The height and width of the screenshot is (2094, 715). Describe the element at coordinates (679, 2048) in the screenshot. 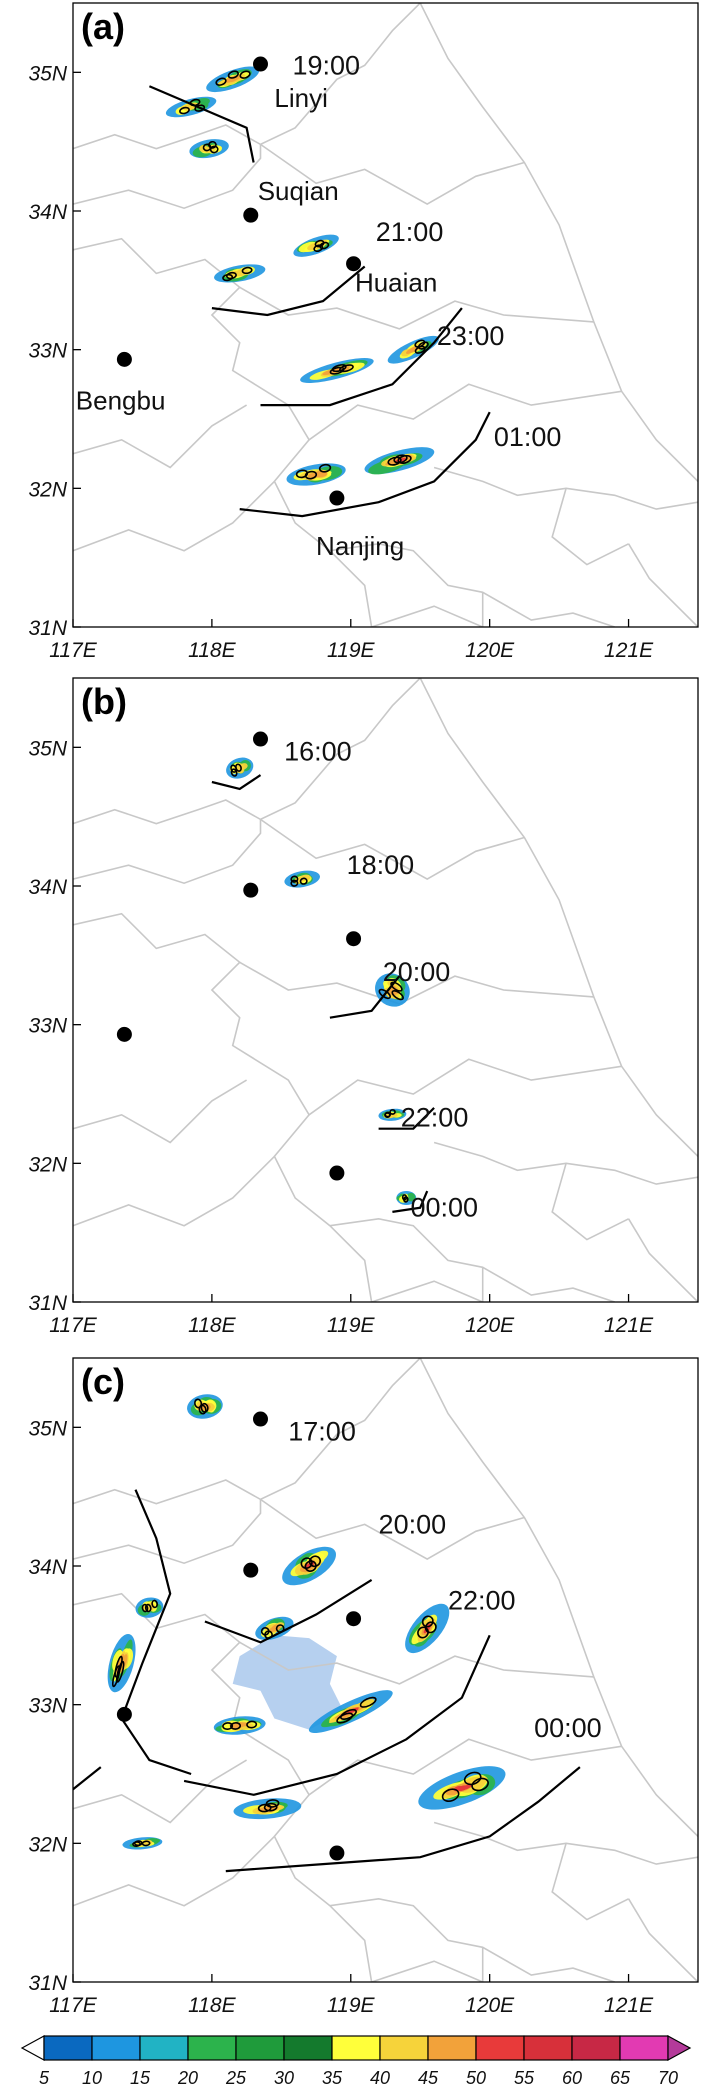

I see `colorbar-max-arrow` at that location.